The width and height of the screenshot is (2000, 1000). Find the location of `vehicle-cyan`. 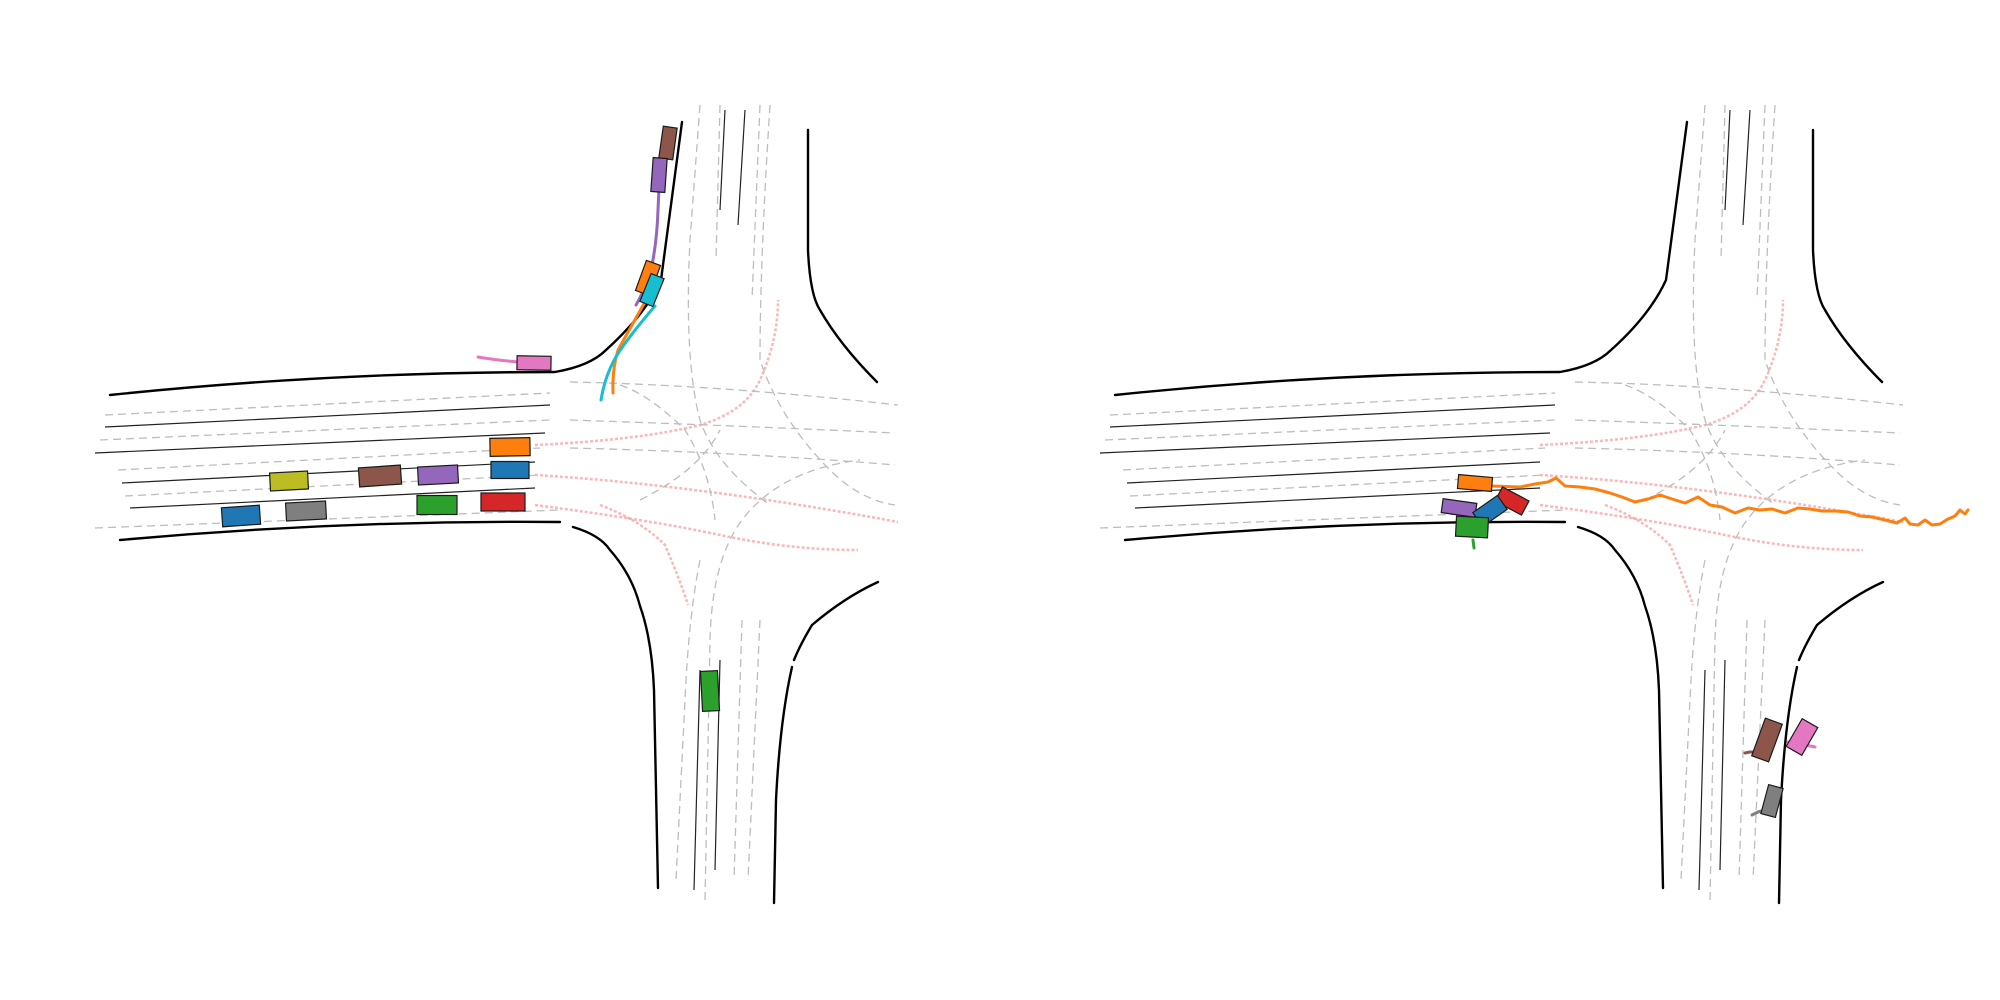

vehicle-cyan is located at coordinates (652, 290).